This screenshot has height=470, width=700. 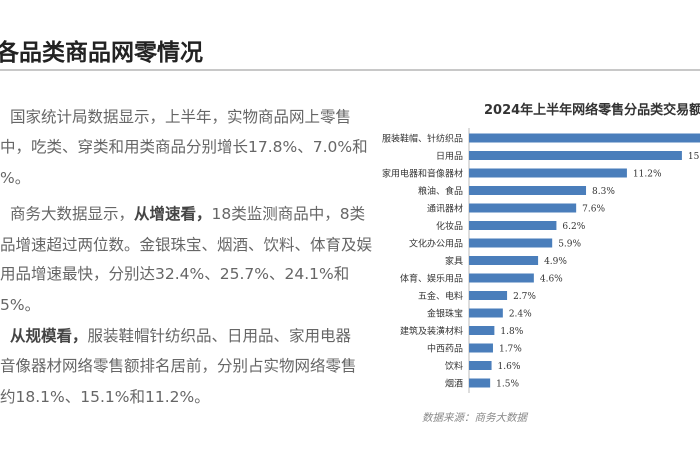 What do you see at coordinates (520, 315) in the screenshot?
I see `data-label: 2.4%` at bounding box center [520, 315].